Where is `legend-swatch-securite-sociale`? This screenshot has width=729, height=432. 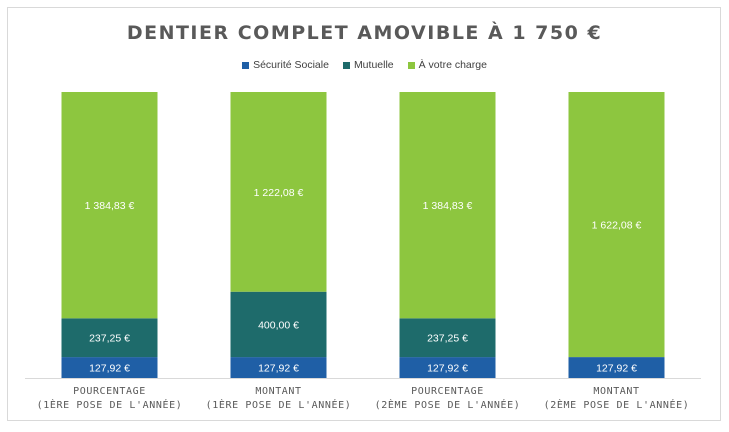 legend-swatch-securite-sociale is located at coordinates (246, 65).